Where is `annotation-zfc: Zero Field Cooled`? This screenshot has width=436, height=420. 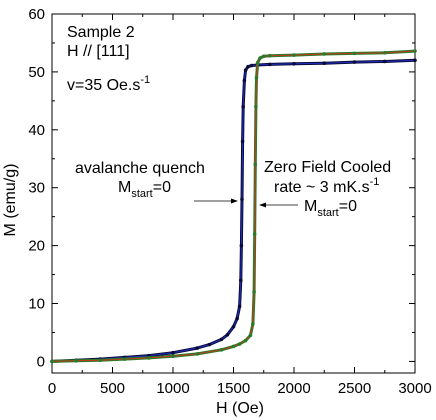
annotation-zfc: Zero Field Cooled is located at coordinates (327, 167).